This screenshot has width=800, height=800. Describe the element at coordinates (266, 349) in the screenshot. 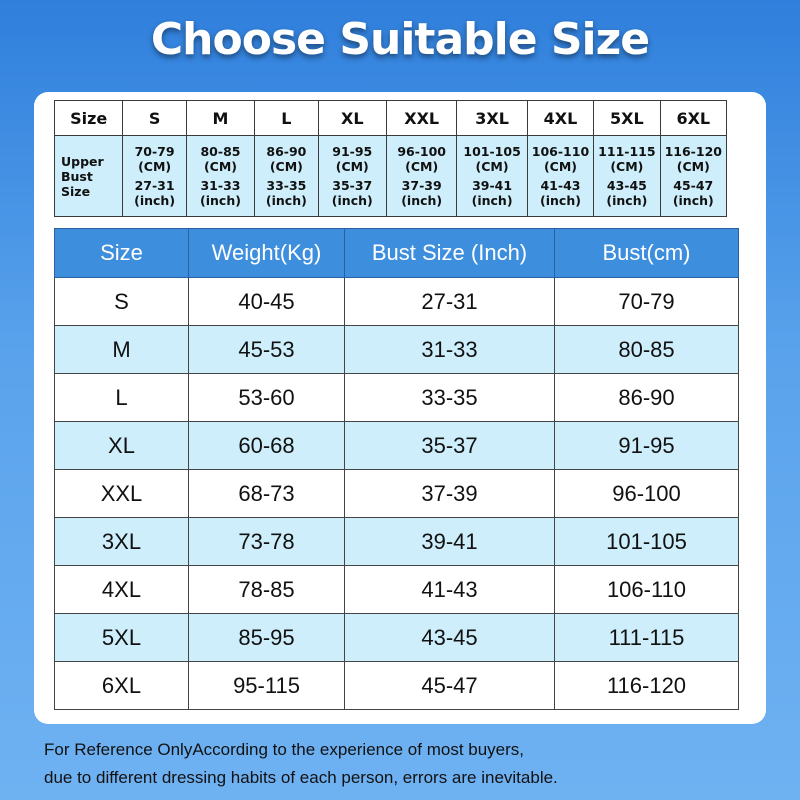

I see `cell-weight: 45-53` at that location.